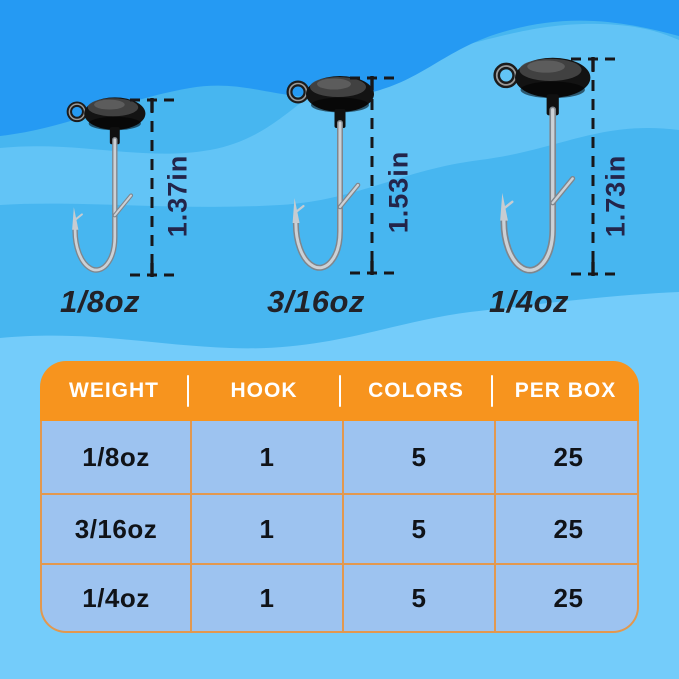 The height and width of the screenshot is (679, 679). I want to click on spec-cell-weight: 1/8oz, so click(116, 456).